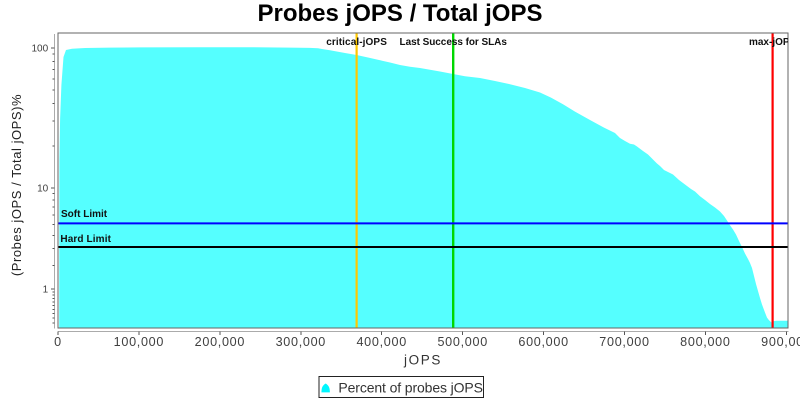 The width and height of the screenshot is (800, 400). I want to click on svg-text: critical-jOPS, so click(356, 42).